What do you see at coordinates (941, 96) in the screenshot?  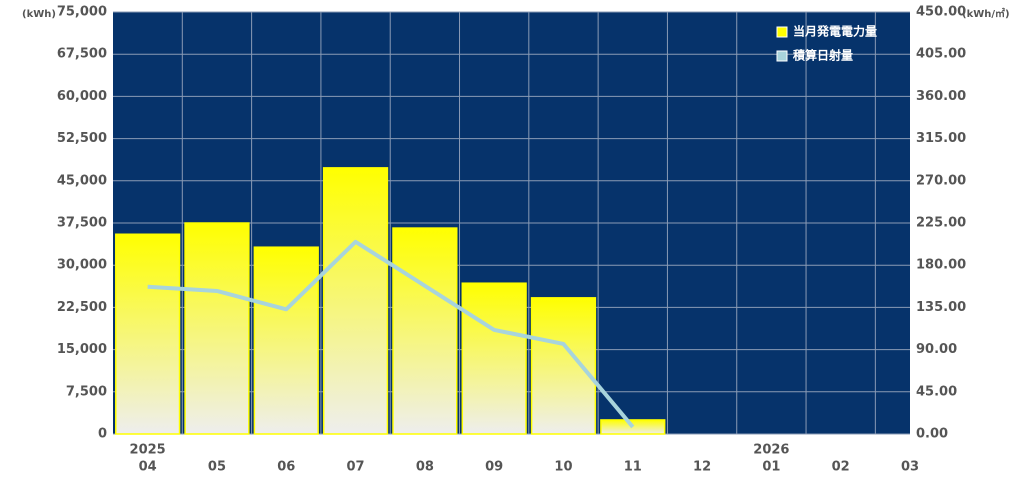 I see `y2-tick-label: 360.00` at bounding box center [941, 96].